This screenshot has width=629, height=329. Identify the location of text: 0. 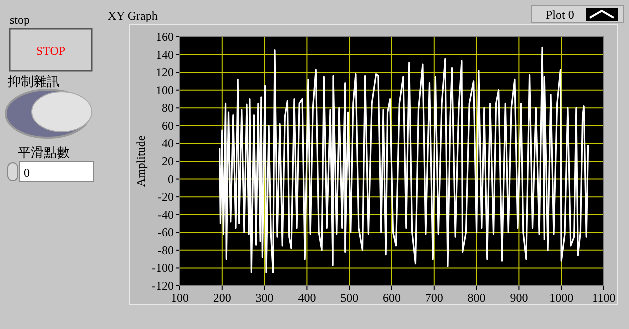
(27, 173).